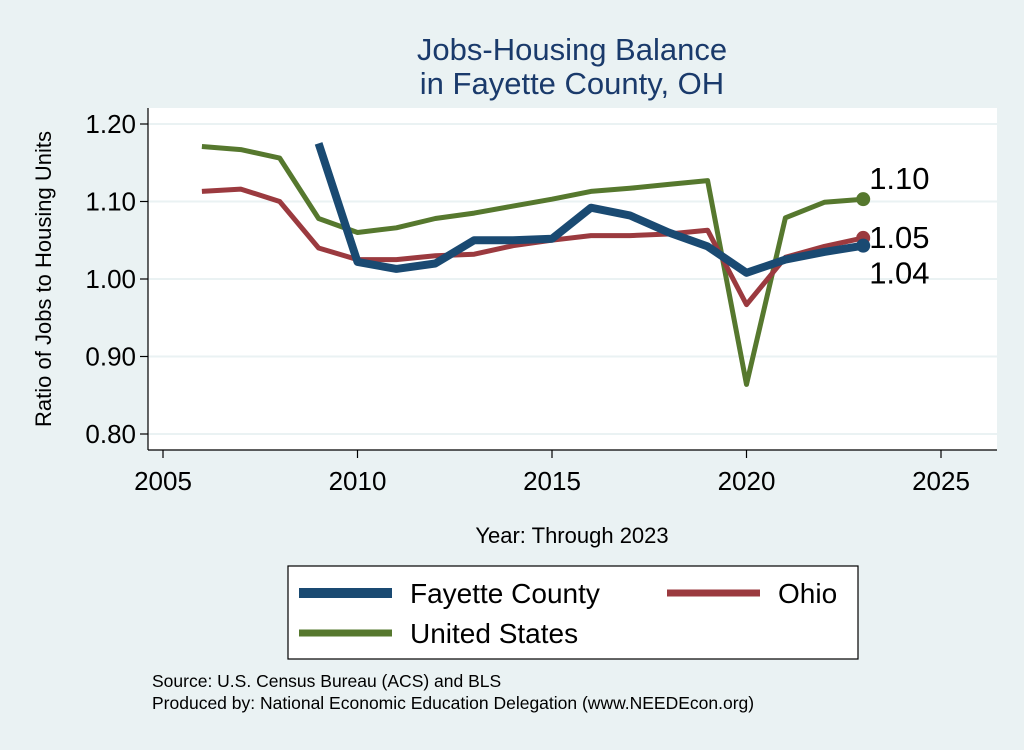 The image size is (1024, 750). What do you see at coordinates (589, 209) in the screenshot?
I see `series-line-fayette-county` at bounding box center [589, 209].